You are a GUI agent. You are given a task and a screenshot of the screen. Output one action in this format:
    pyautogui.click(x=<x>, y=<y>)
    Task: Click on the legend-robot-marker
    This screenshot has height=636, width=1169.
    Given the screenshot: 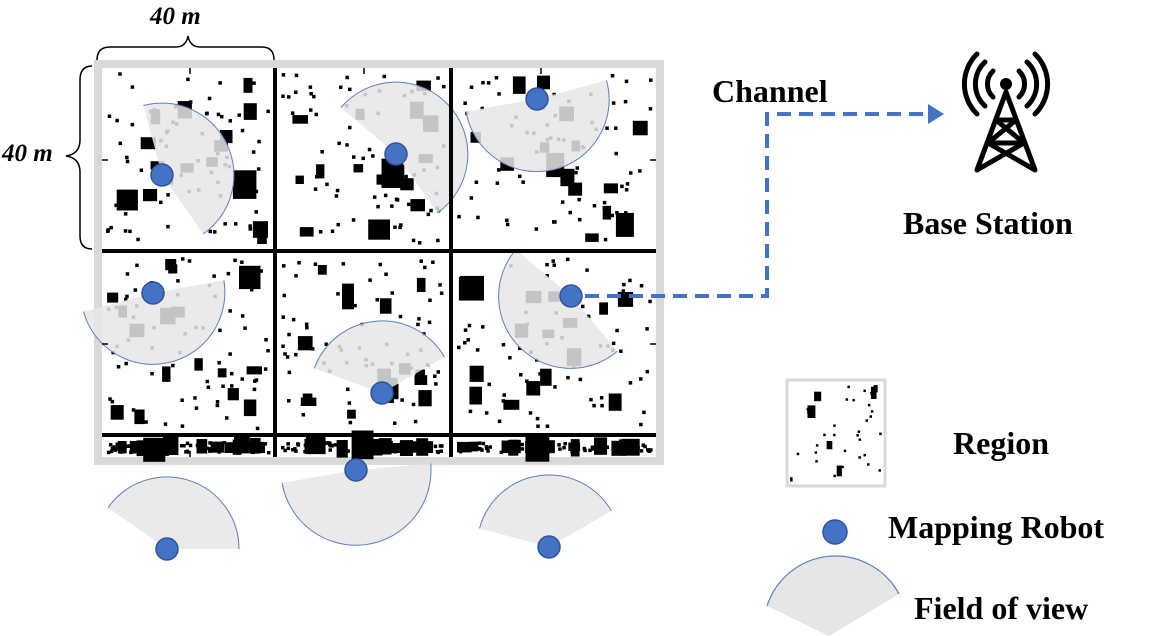 What is the action you would take?
    pyautogui.click(x=835, y=532)
    